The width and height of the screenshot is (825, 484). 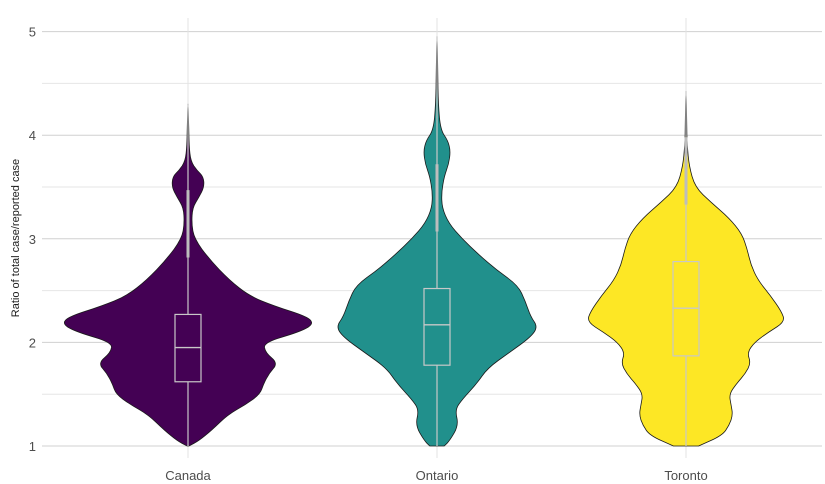 What do you see at coordinates (188, 475) in the screenshot?
I see `x-tick-label: Canada` at bounding box center [188, 475].